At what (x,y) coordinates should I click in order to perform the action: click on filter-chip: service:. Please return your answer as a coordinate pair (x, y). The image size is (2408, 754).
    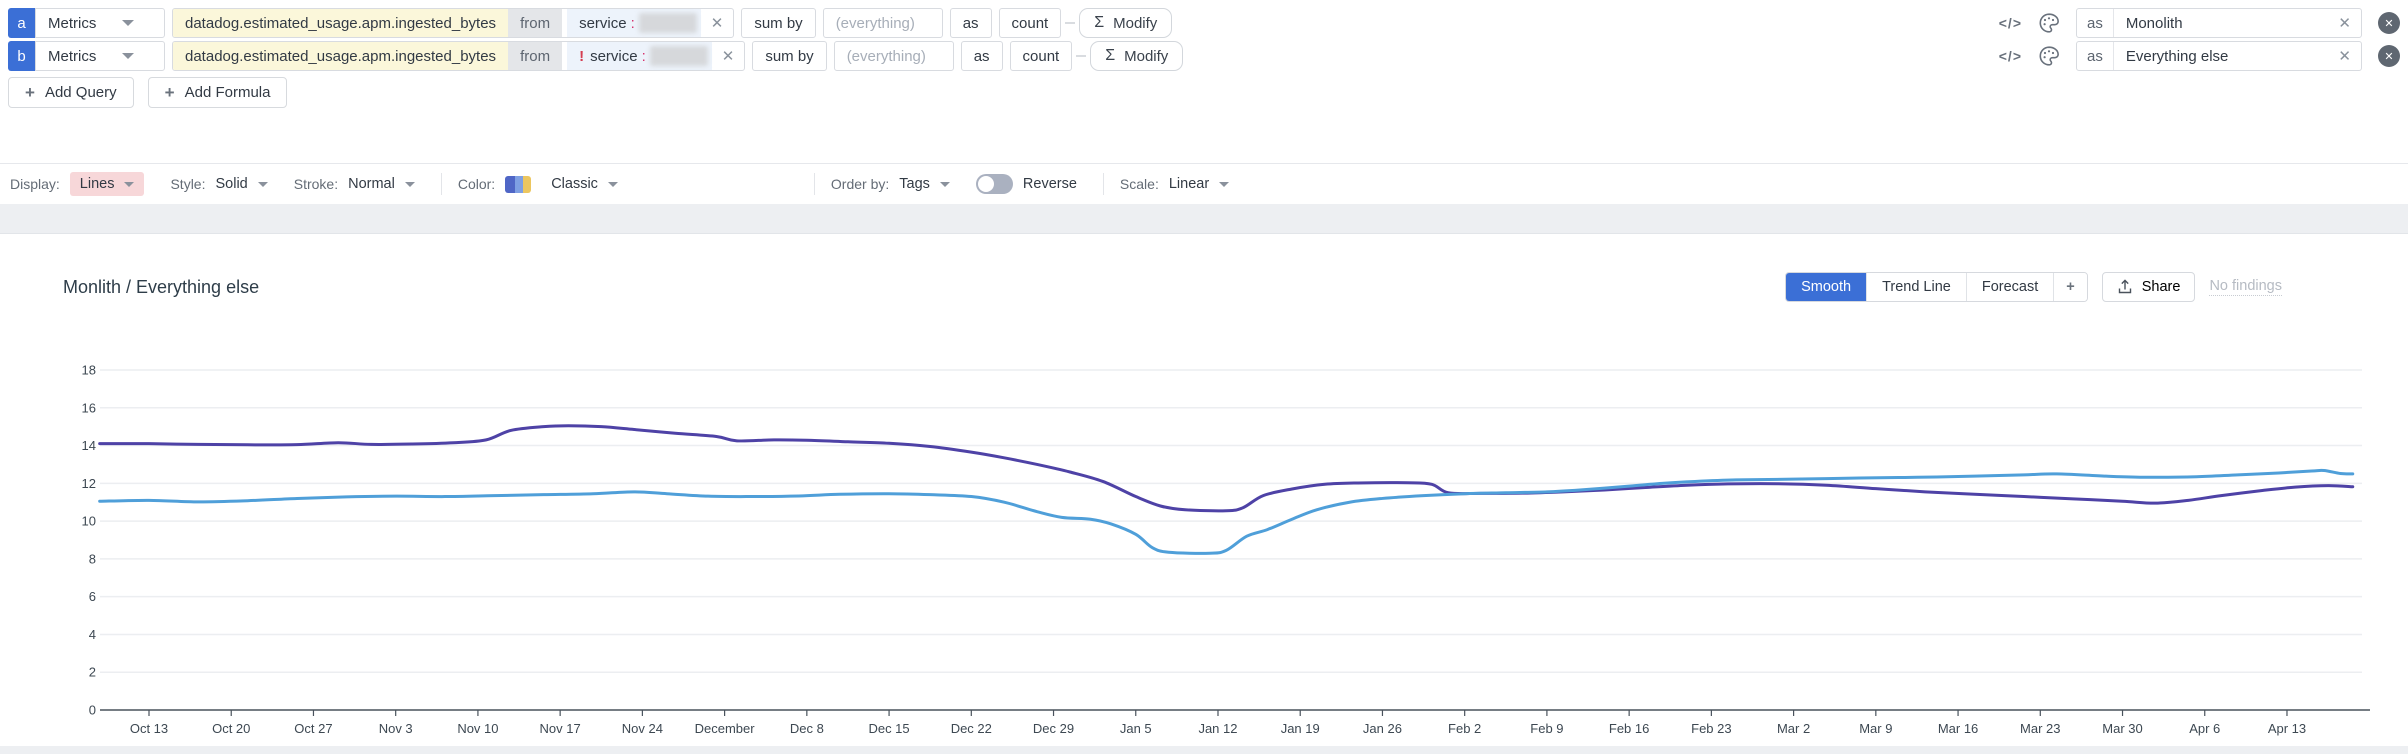
    Looking at the image, I should click on (634, 23).